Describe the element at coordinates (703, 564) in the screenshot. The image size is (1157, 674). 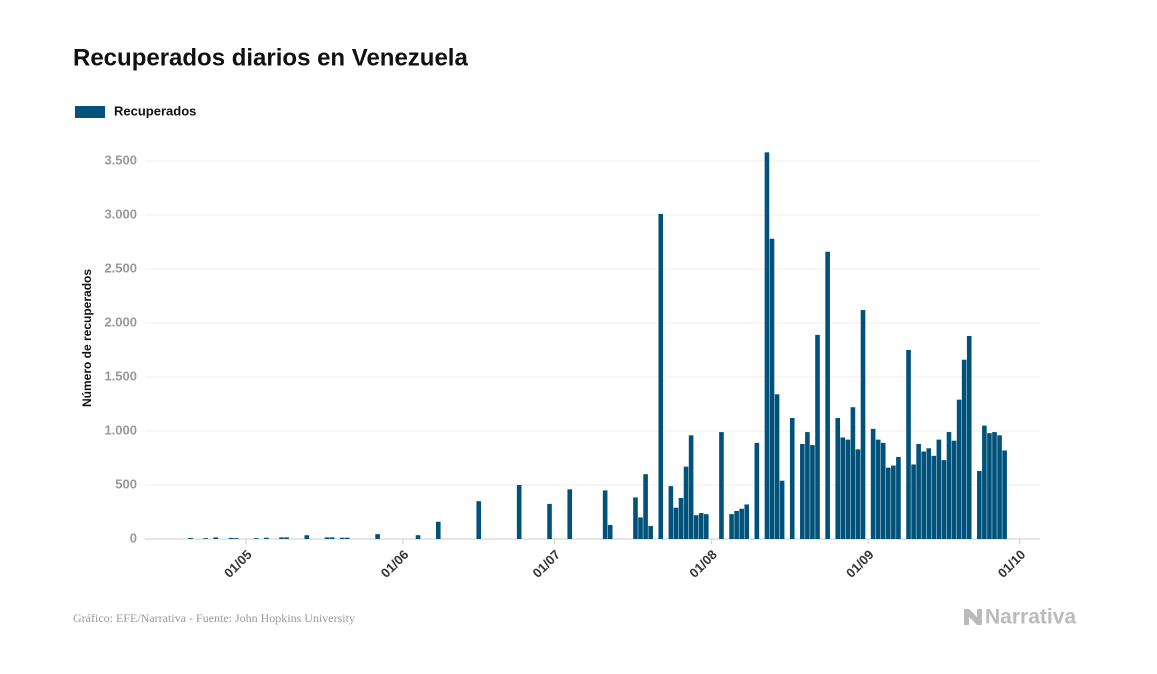
I see `x-tick-label: 01/08` at that location.